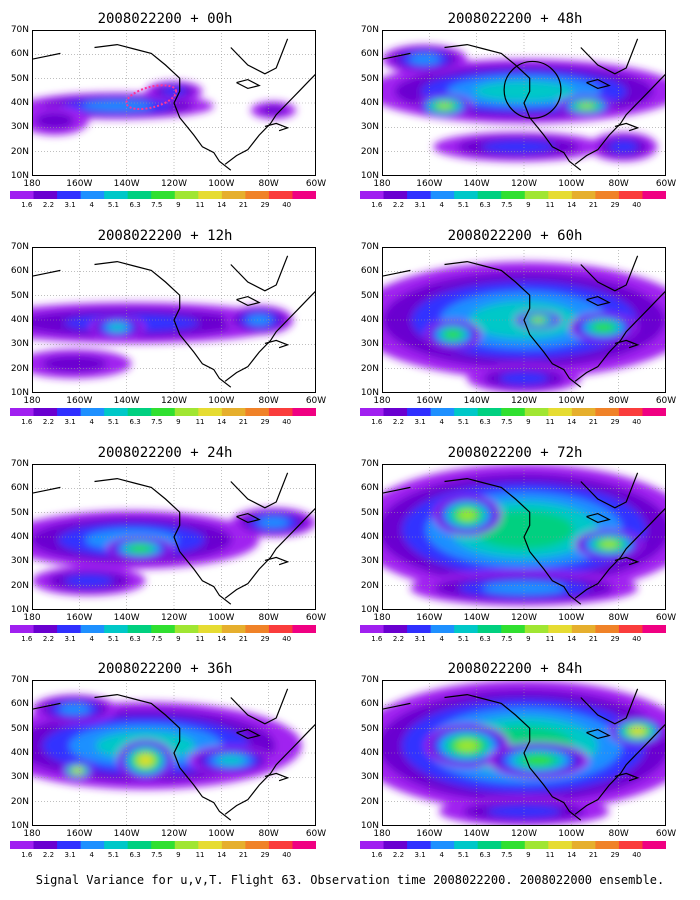 The width and height of the screenshot is (700, 900). What do you see at coordinates (200, 205) in the screenshot?
I see `colorbar-label: 11` at bounding box center [200, 205].